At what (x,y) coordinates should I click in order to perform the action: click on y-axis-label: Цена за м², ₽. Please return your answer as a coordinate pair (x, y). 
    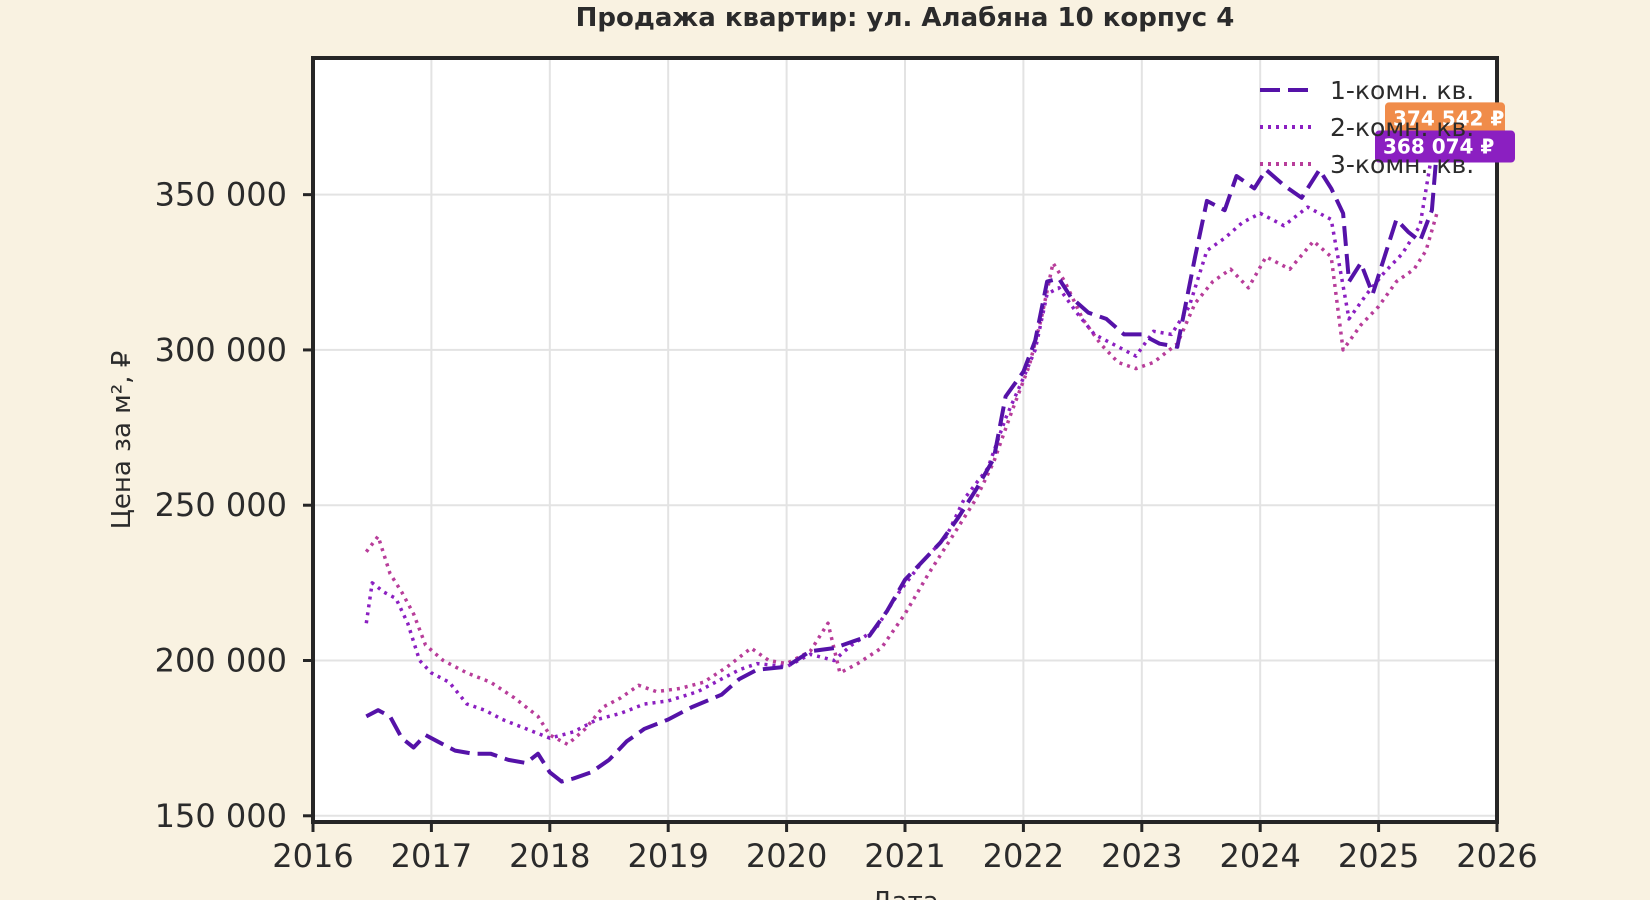
    Looking at the image, I should click on (122, 440).